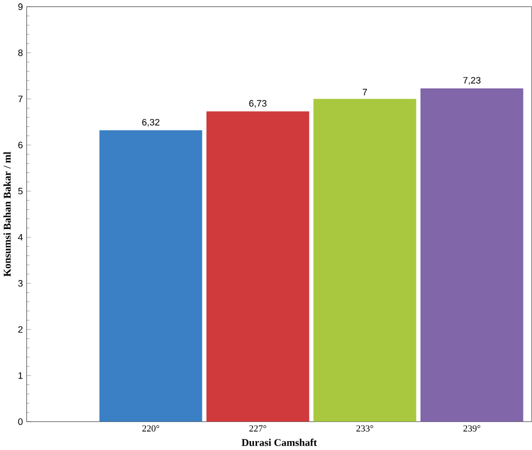  Describe the element at coordinates (20, 145) in the screenshot. I see `y-tick-label: 6` at that location.